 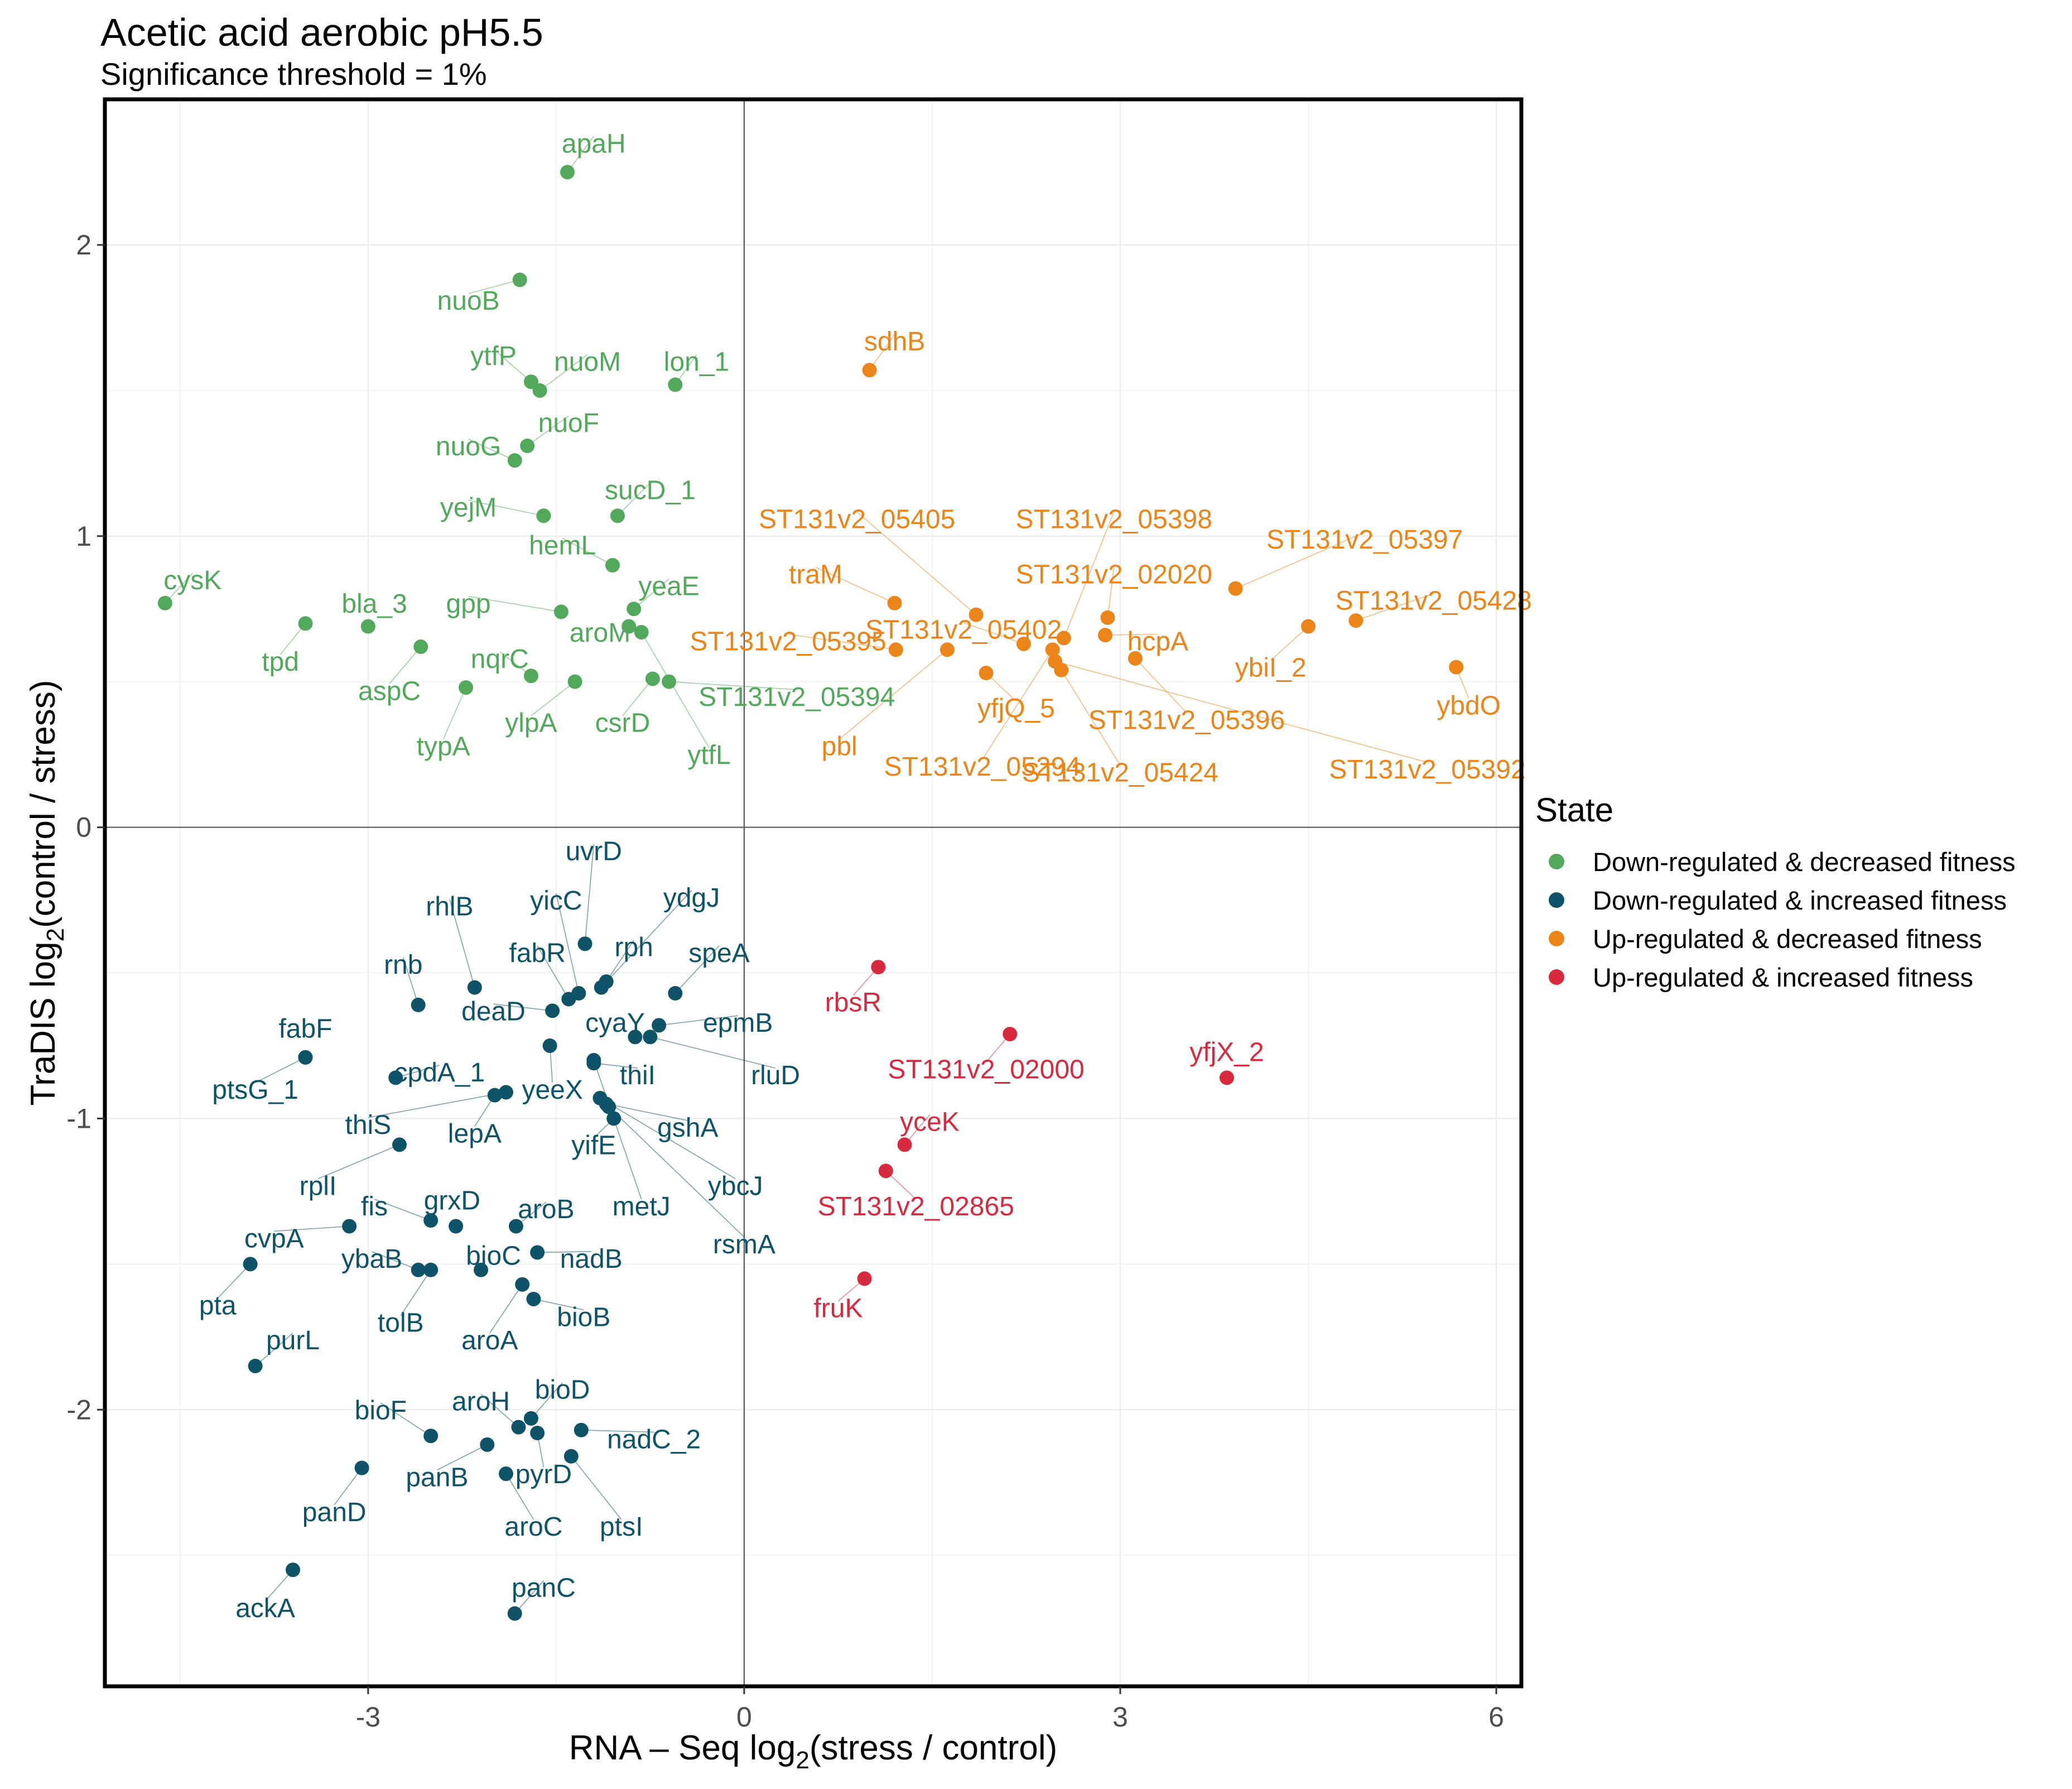 I want to click on legend-label: Up-regulated & increased fitness, so click(x=1783, y=977).